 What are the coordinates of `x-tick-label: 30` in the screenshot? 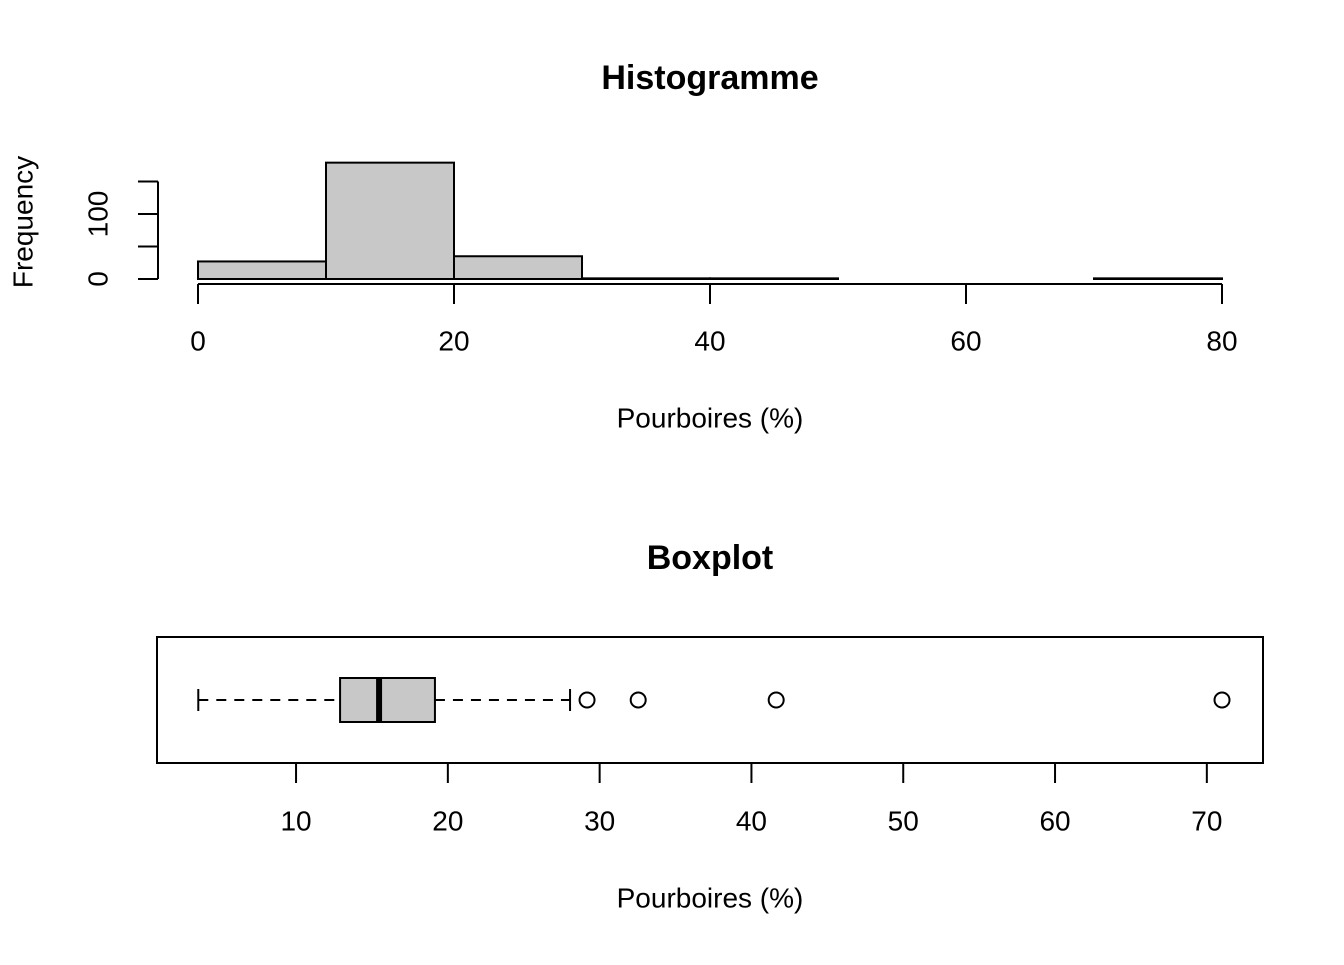 It's located at (599, 820).